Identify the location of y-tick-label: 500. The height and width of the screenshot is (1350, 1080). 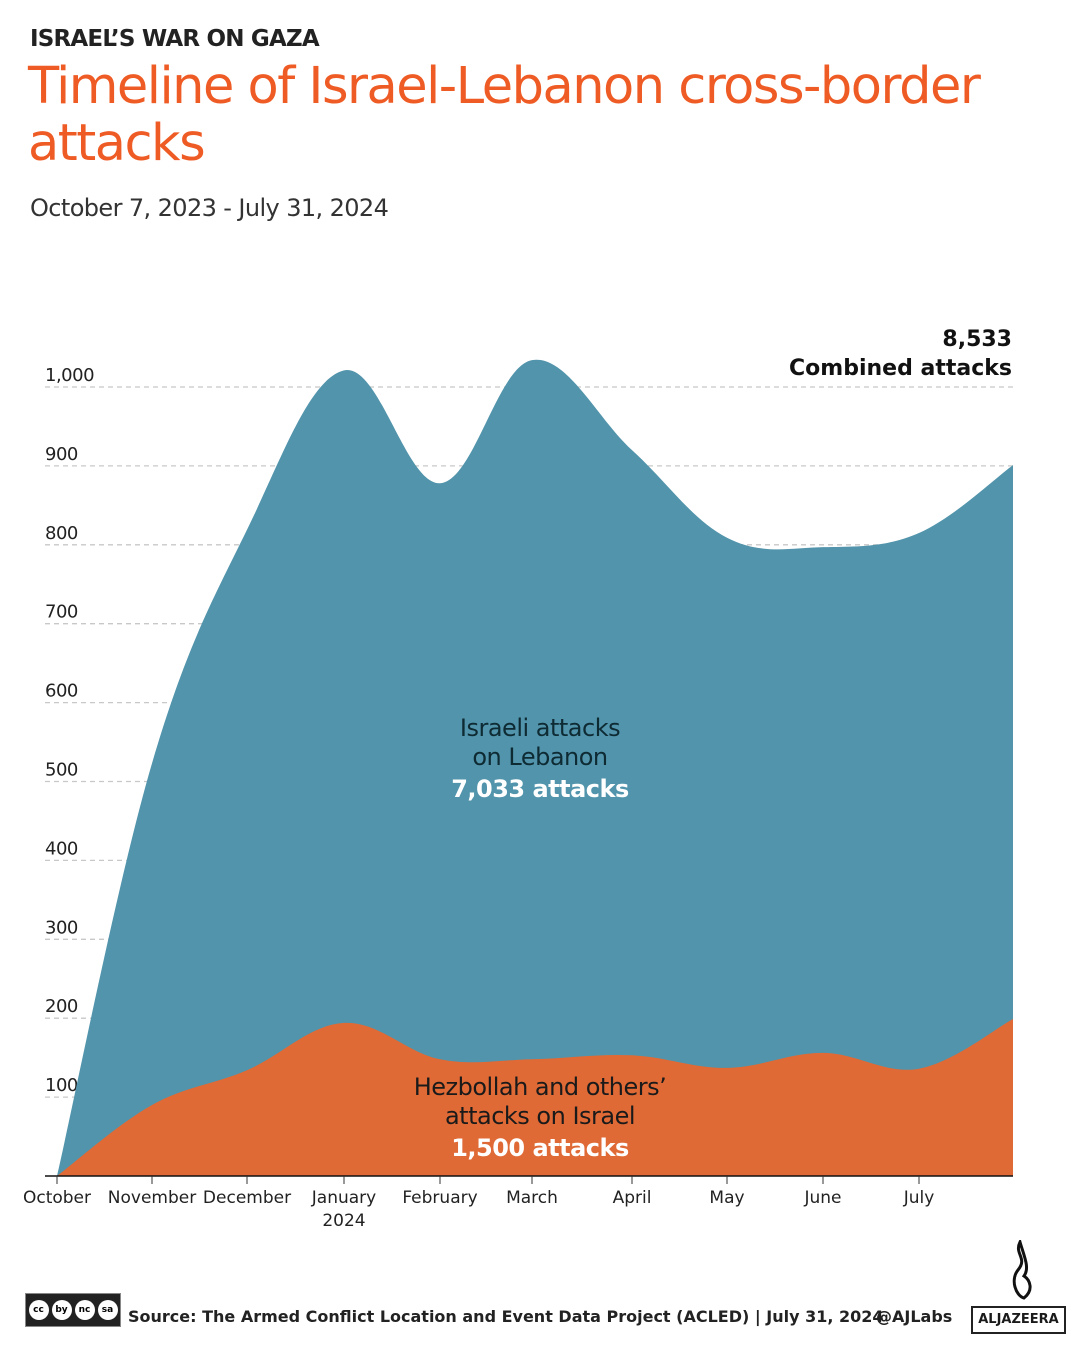
(61, 770).